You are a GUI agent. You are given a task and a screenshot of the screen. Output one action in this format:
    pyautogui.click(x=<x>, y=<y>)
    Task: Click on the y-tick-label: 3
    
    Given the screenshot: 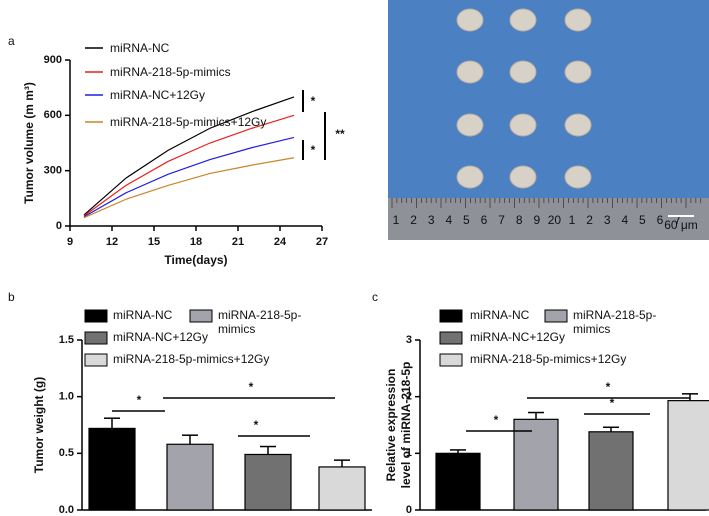 What is the action you would take?
    pyautogui.click(x=409, y=340)
    